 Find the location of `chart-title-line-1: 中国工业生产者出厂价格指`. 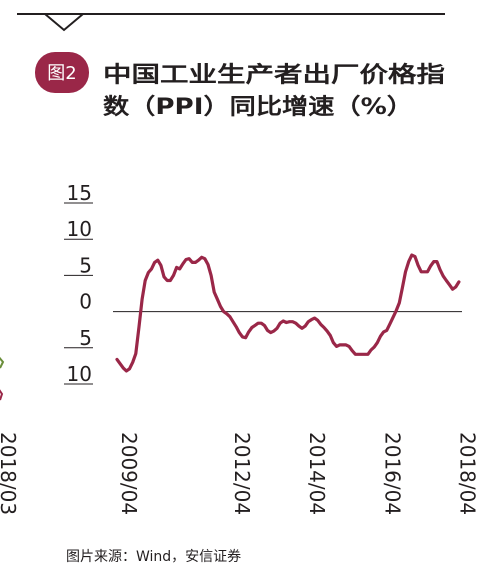

chart-title-line-1: 中国工业生产者出厂价格指 is located at coordinates (274, 75).